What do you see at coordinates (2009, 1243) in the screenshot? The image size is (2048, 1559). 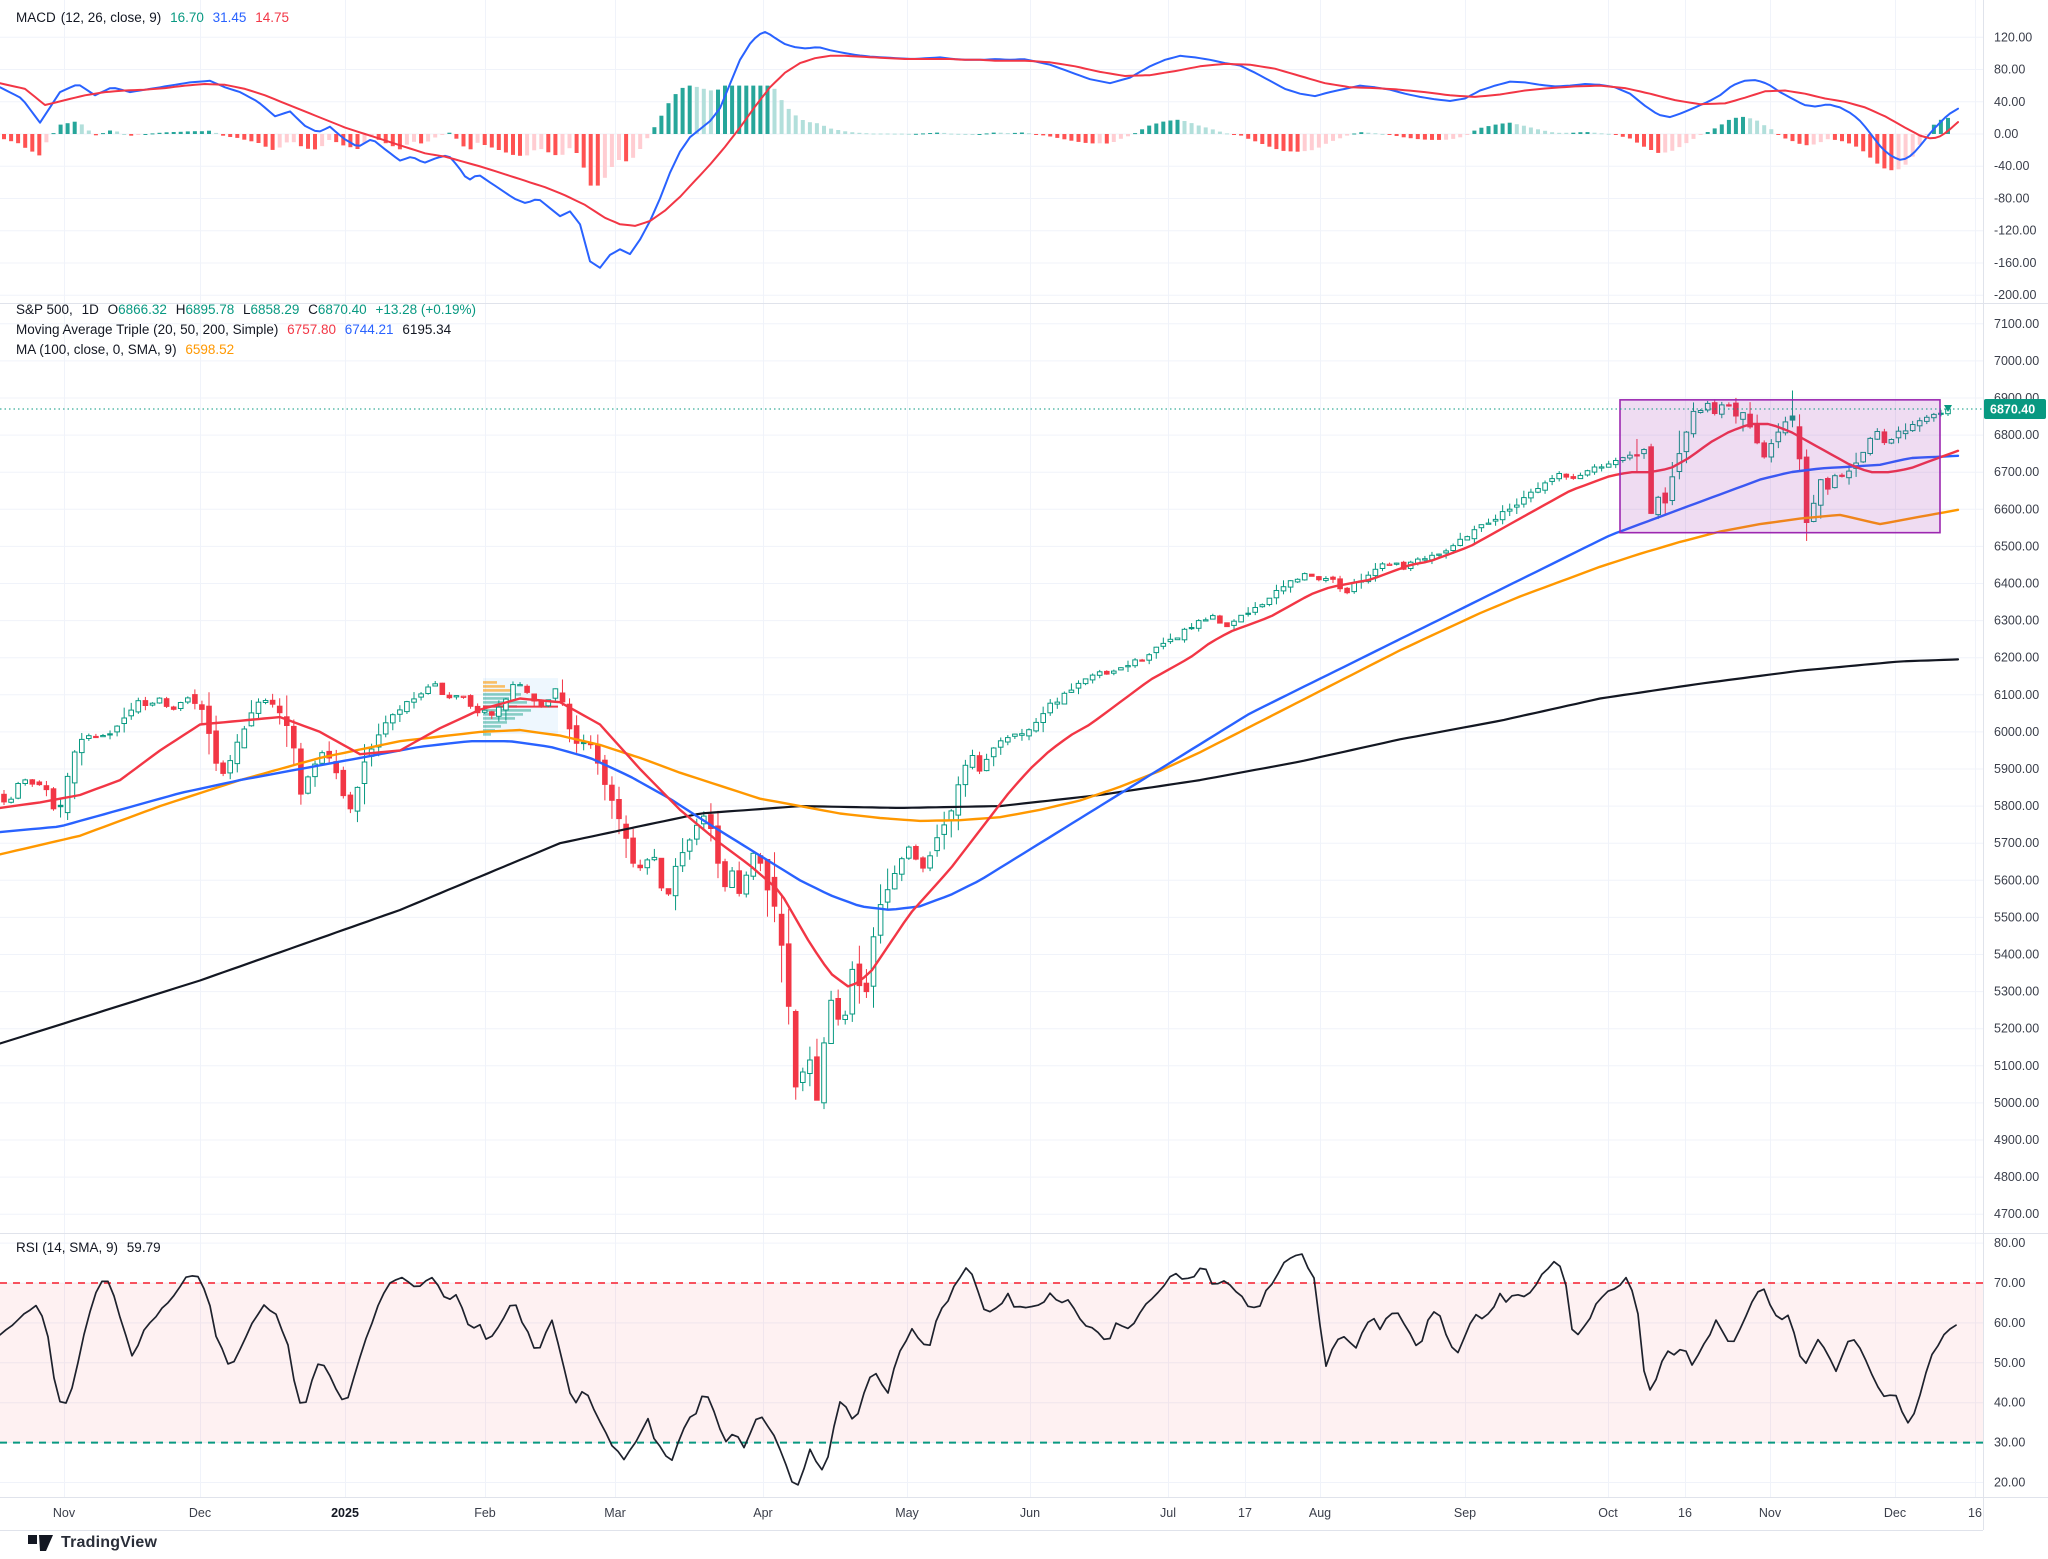 I see `rsi-axis-label: 80.00` at bounding box center [2009, 1243].